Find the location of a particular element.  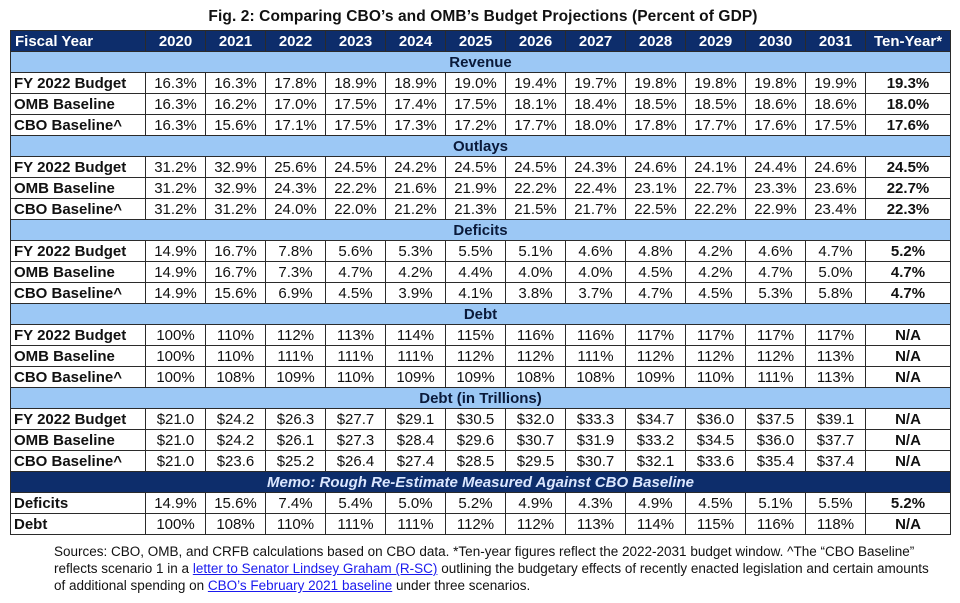

value-cell: 4.6% is located at coordinates (775, 251).